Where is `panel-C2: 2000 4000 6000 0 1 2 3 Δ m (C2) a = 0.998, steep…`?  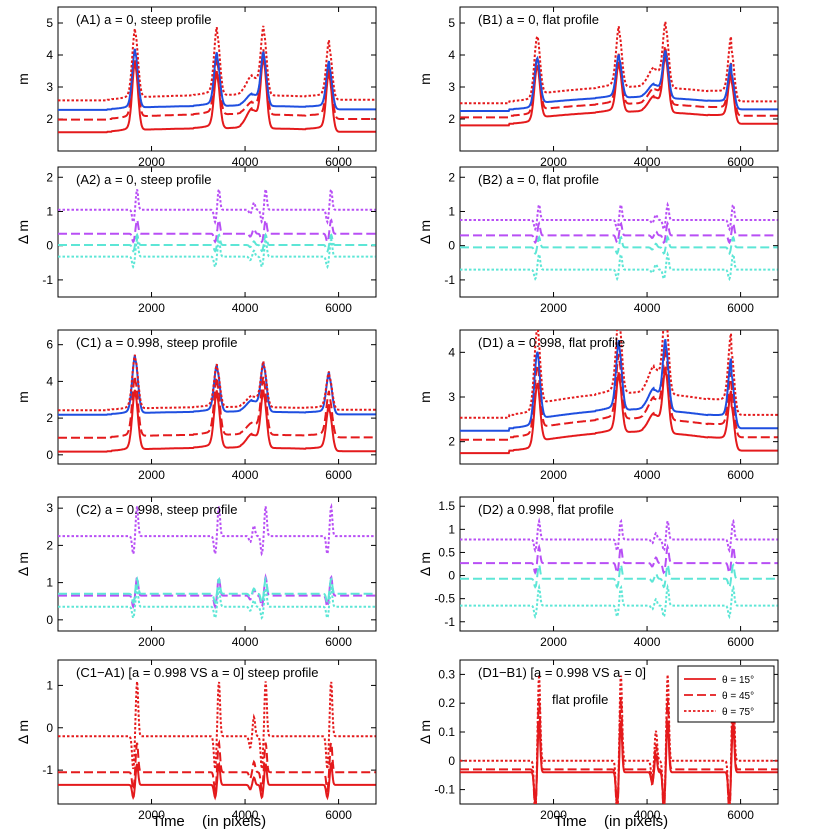 panel-C2: 2000 4000 6000 0 1 2 3 Δ m (C2) a = 0.998, steep… is located at coordinates (196, 572).